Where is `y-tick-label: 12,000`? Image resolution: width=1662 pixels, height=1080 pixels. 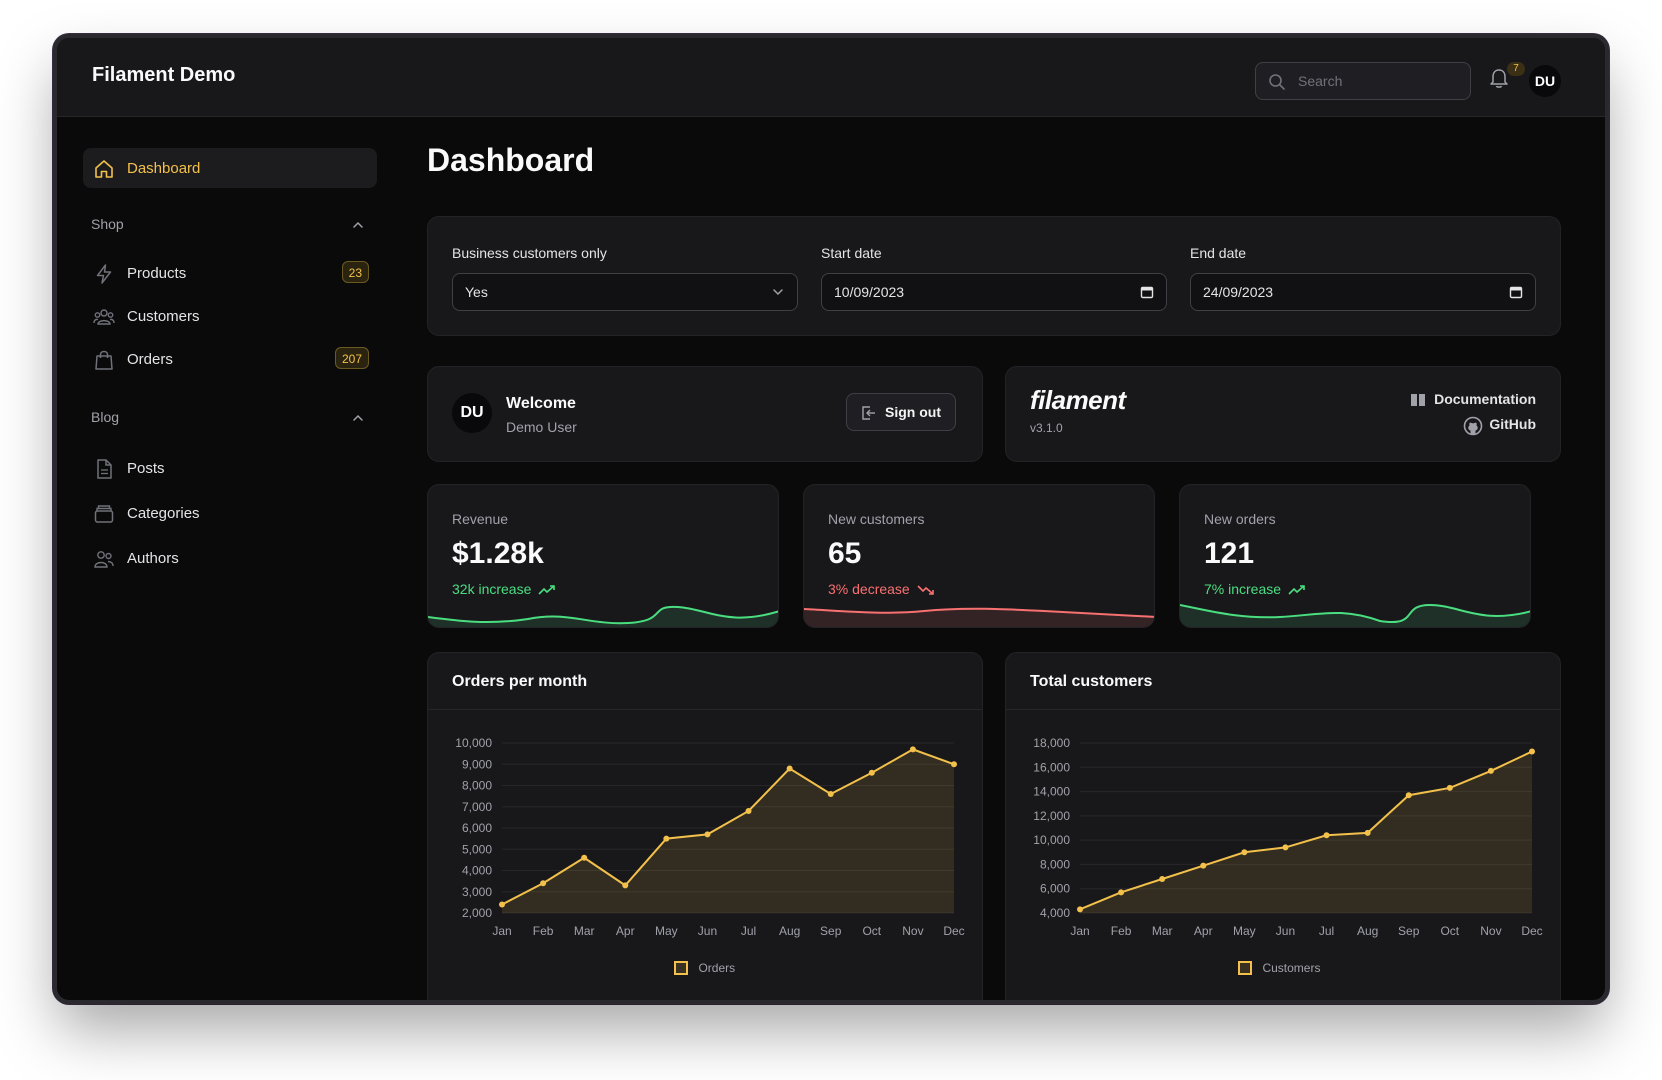 y-tick-label: 12,000 is located at coordinates (1051, 816).